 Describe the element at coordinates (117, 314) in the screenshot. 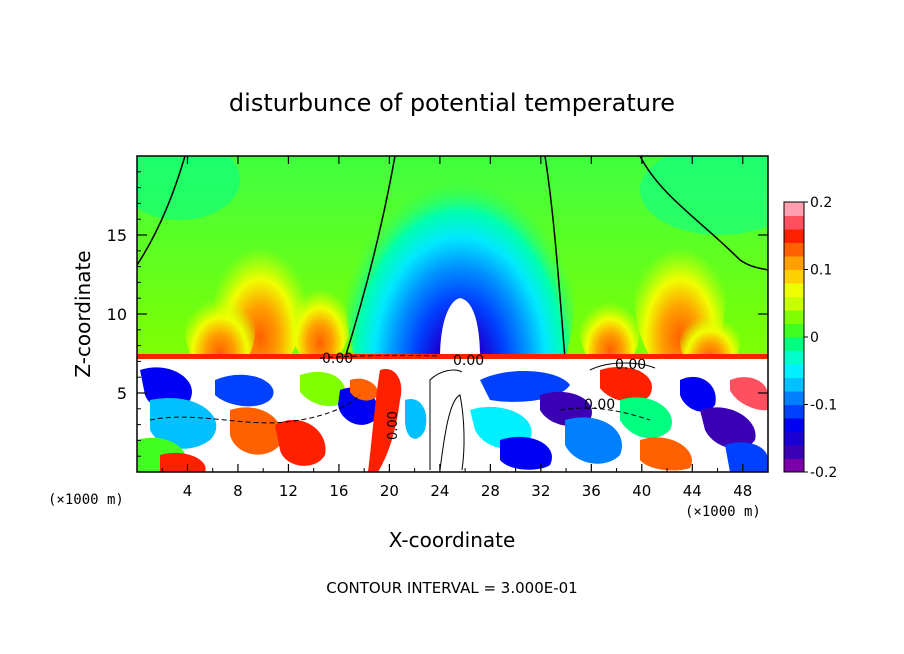

I see `y-tick-label: 10` at that location.